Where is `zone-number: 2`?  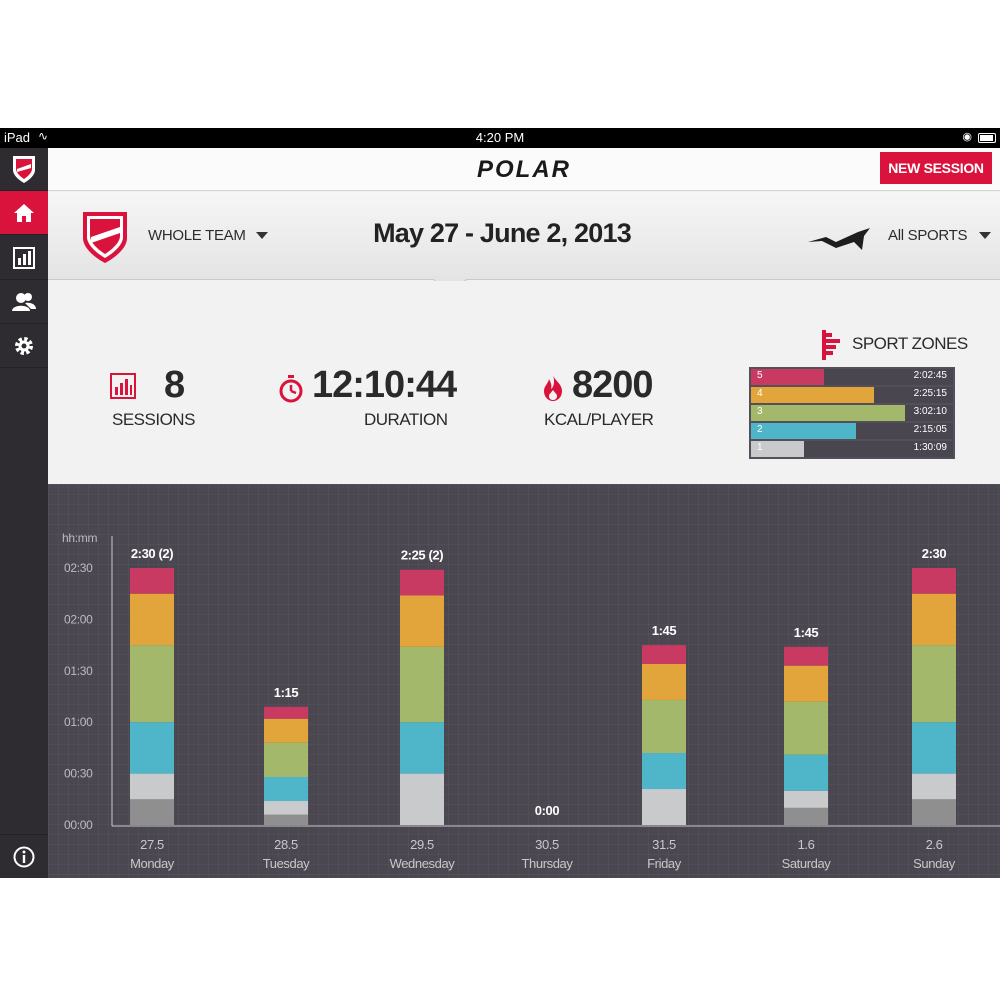 zone-number: 2 is located at coordinates (760, 429).